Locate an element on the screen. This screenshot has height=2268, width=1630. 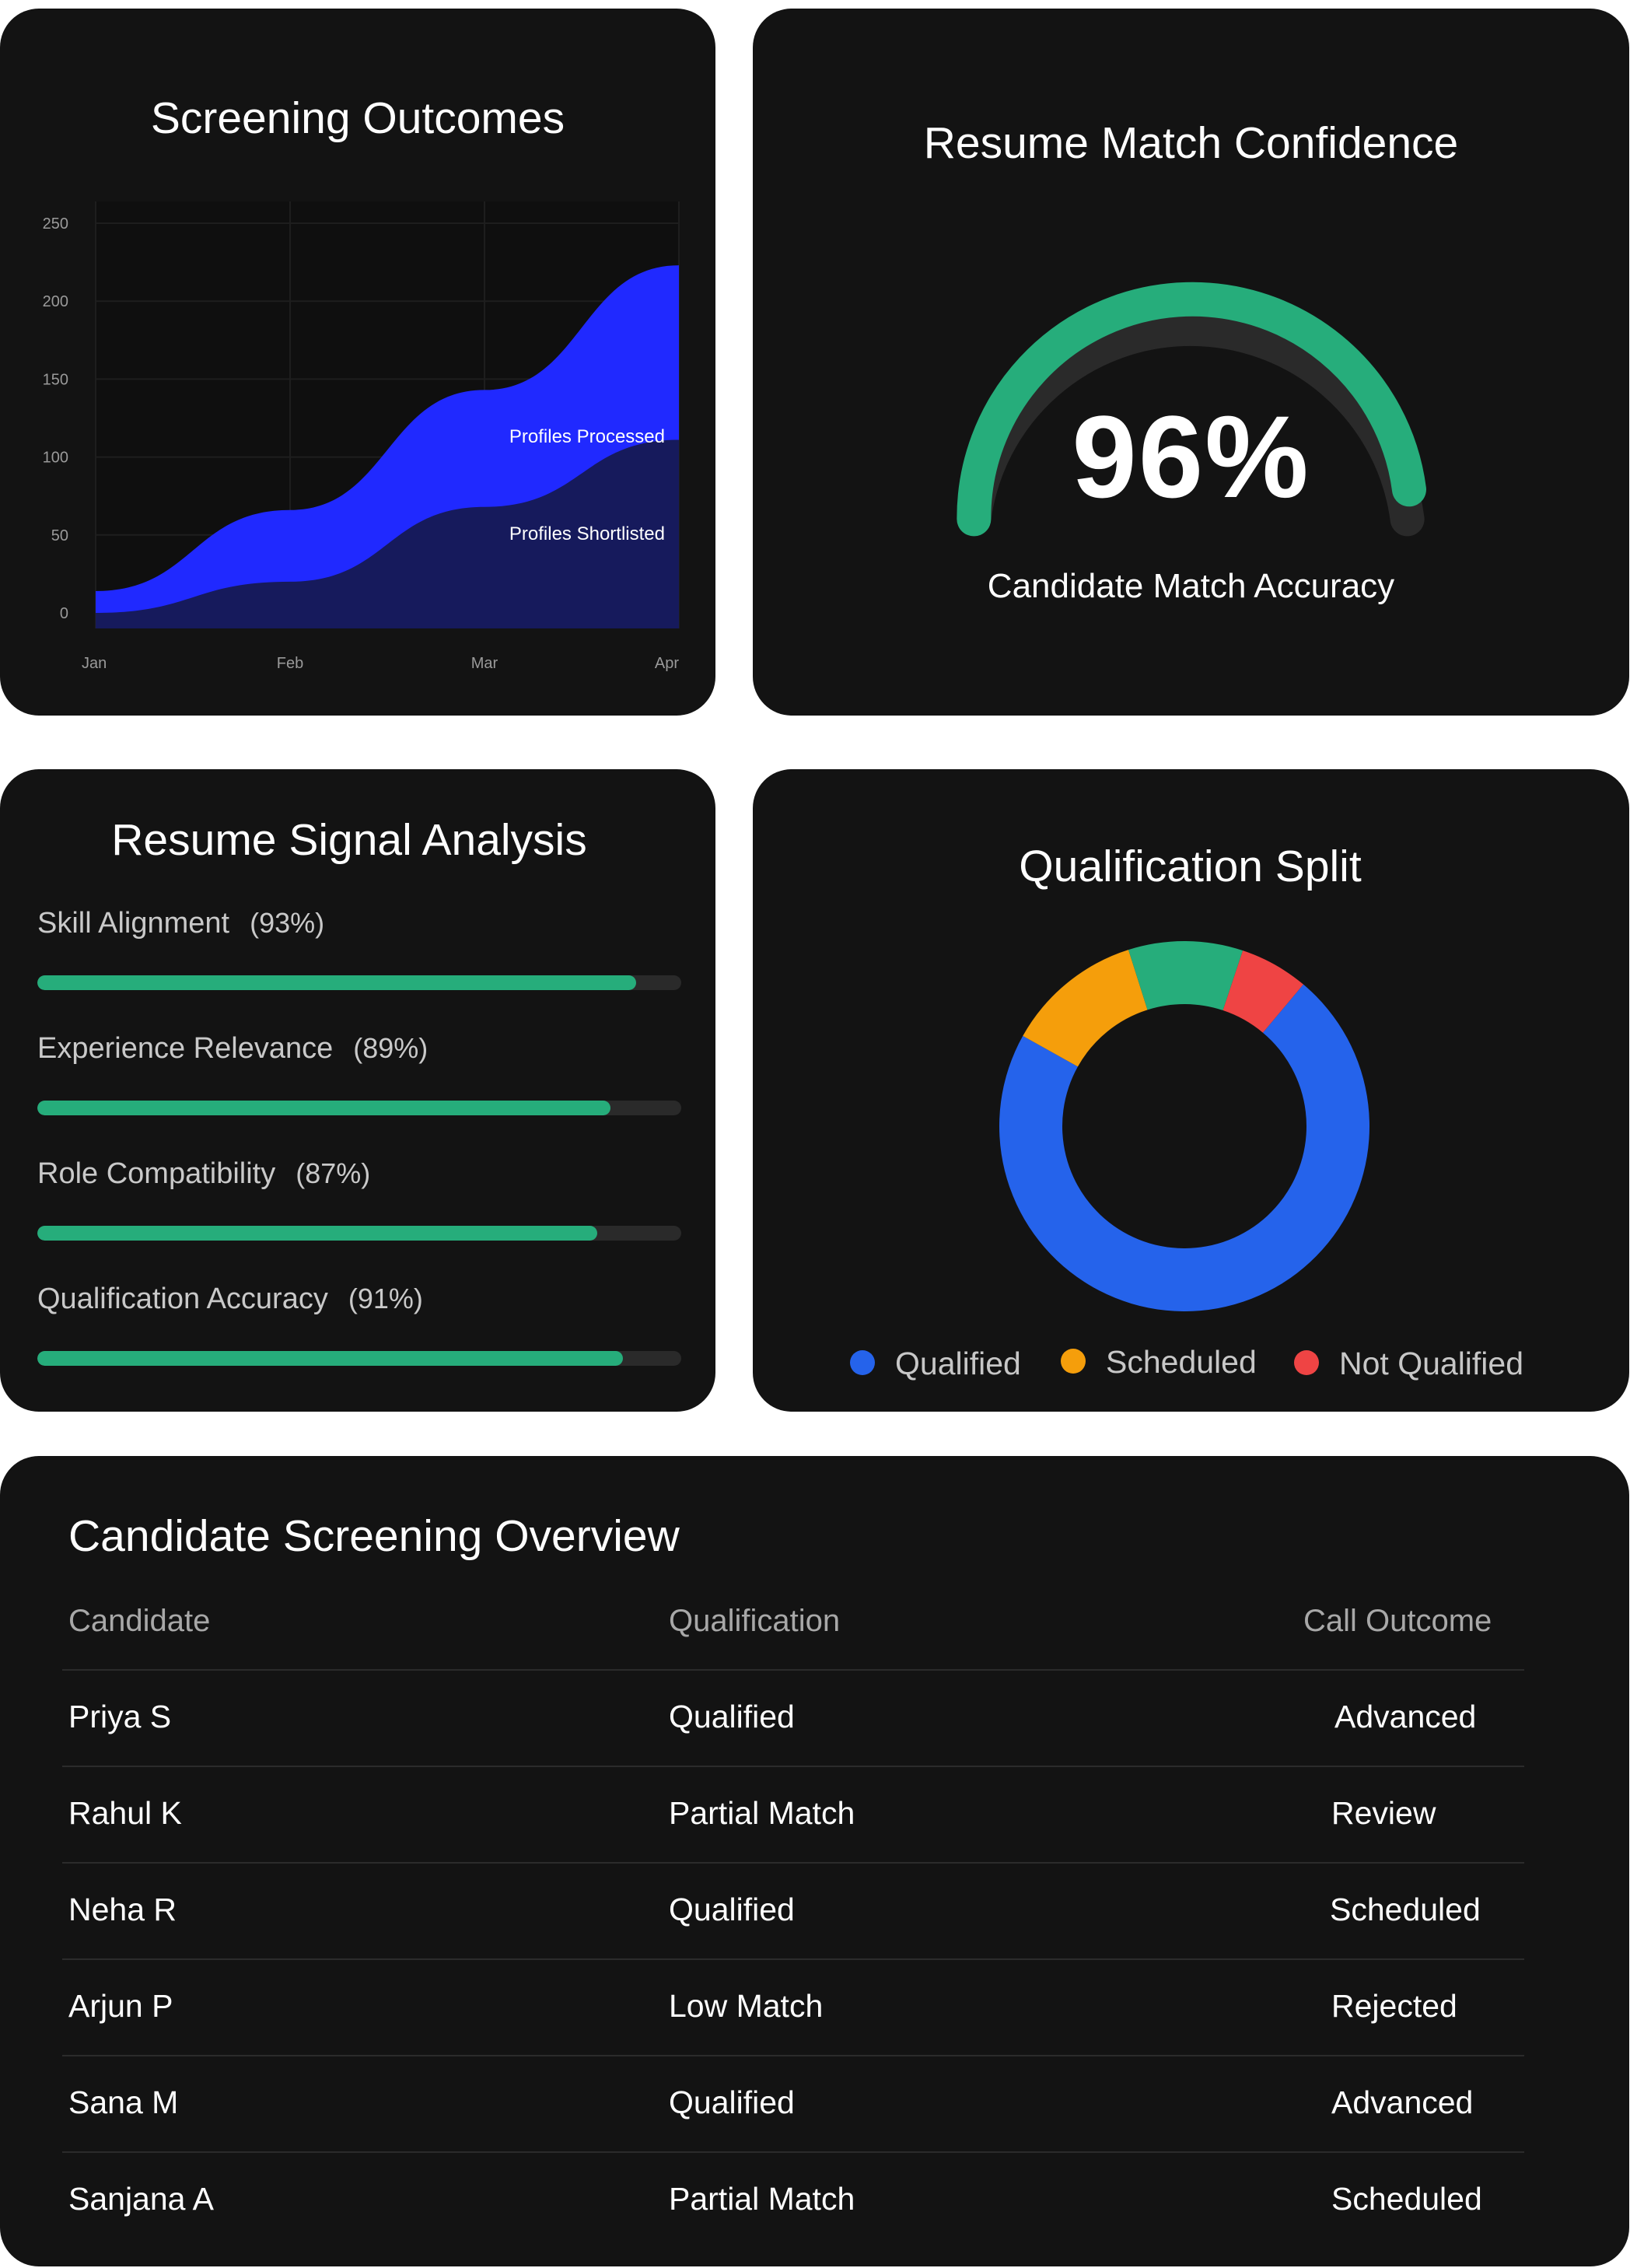
y-tick-label: 250 is located at coordinates (55, 224).